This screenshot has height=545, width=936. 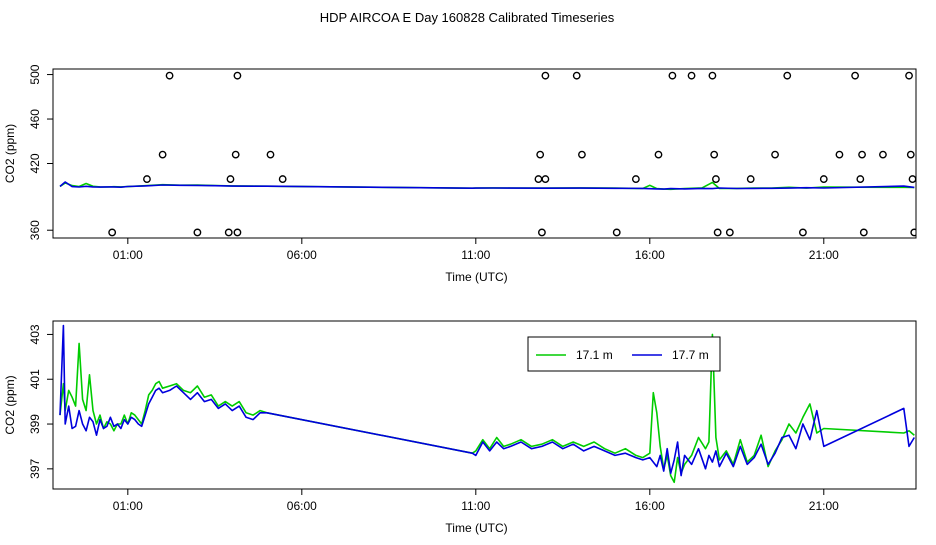 What do you see at coordinates (35, 334) in the screenshot?
I see `y-tick-label: 403` at bounding box center [35, 334].